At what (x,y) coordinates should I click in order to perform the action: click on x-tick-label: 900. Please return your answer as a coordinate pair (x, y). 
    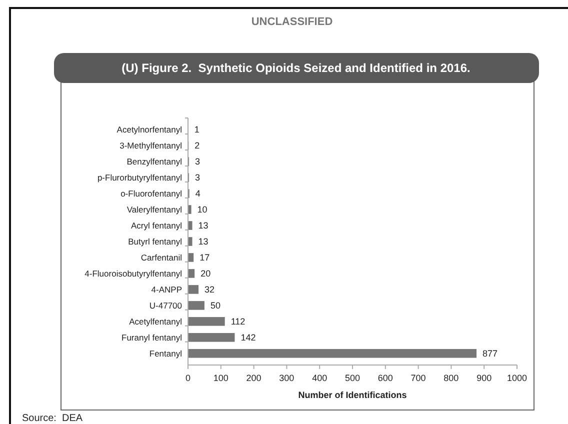
    Looking at the image, I should click on (484, 378).